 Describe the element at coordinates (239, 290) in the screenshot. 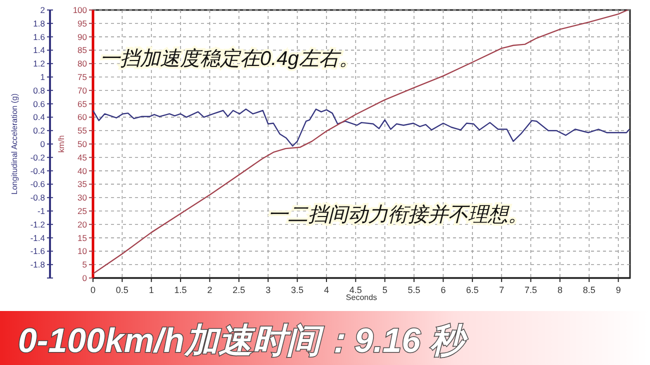

I see `x-tick-label: 2.5` at that location.